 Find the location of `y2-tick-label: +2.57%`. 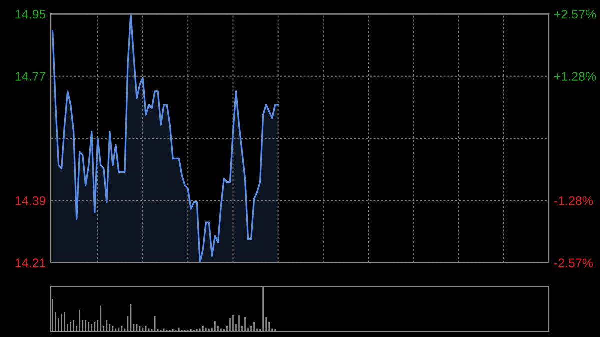

y2-tick-label: +2.57% is located at coordinates (575, 14).